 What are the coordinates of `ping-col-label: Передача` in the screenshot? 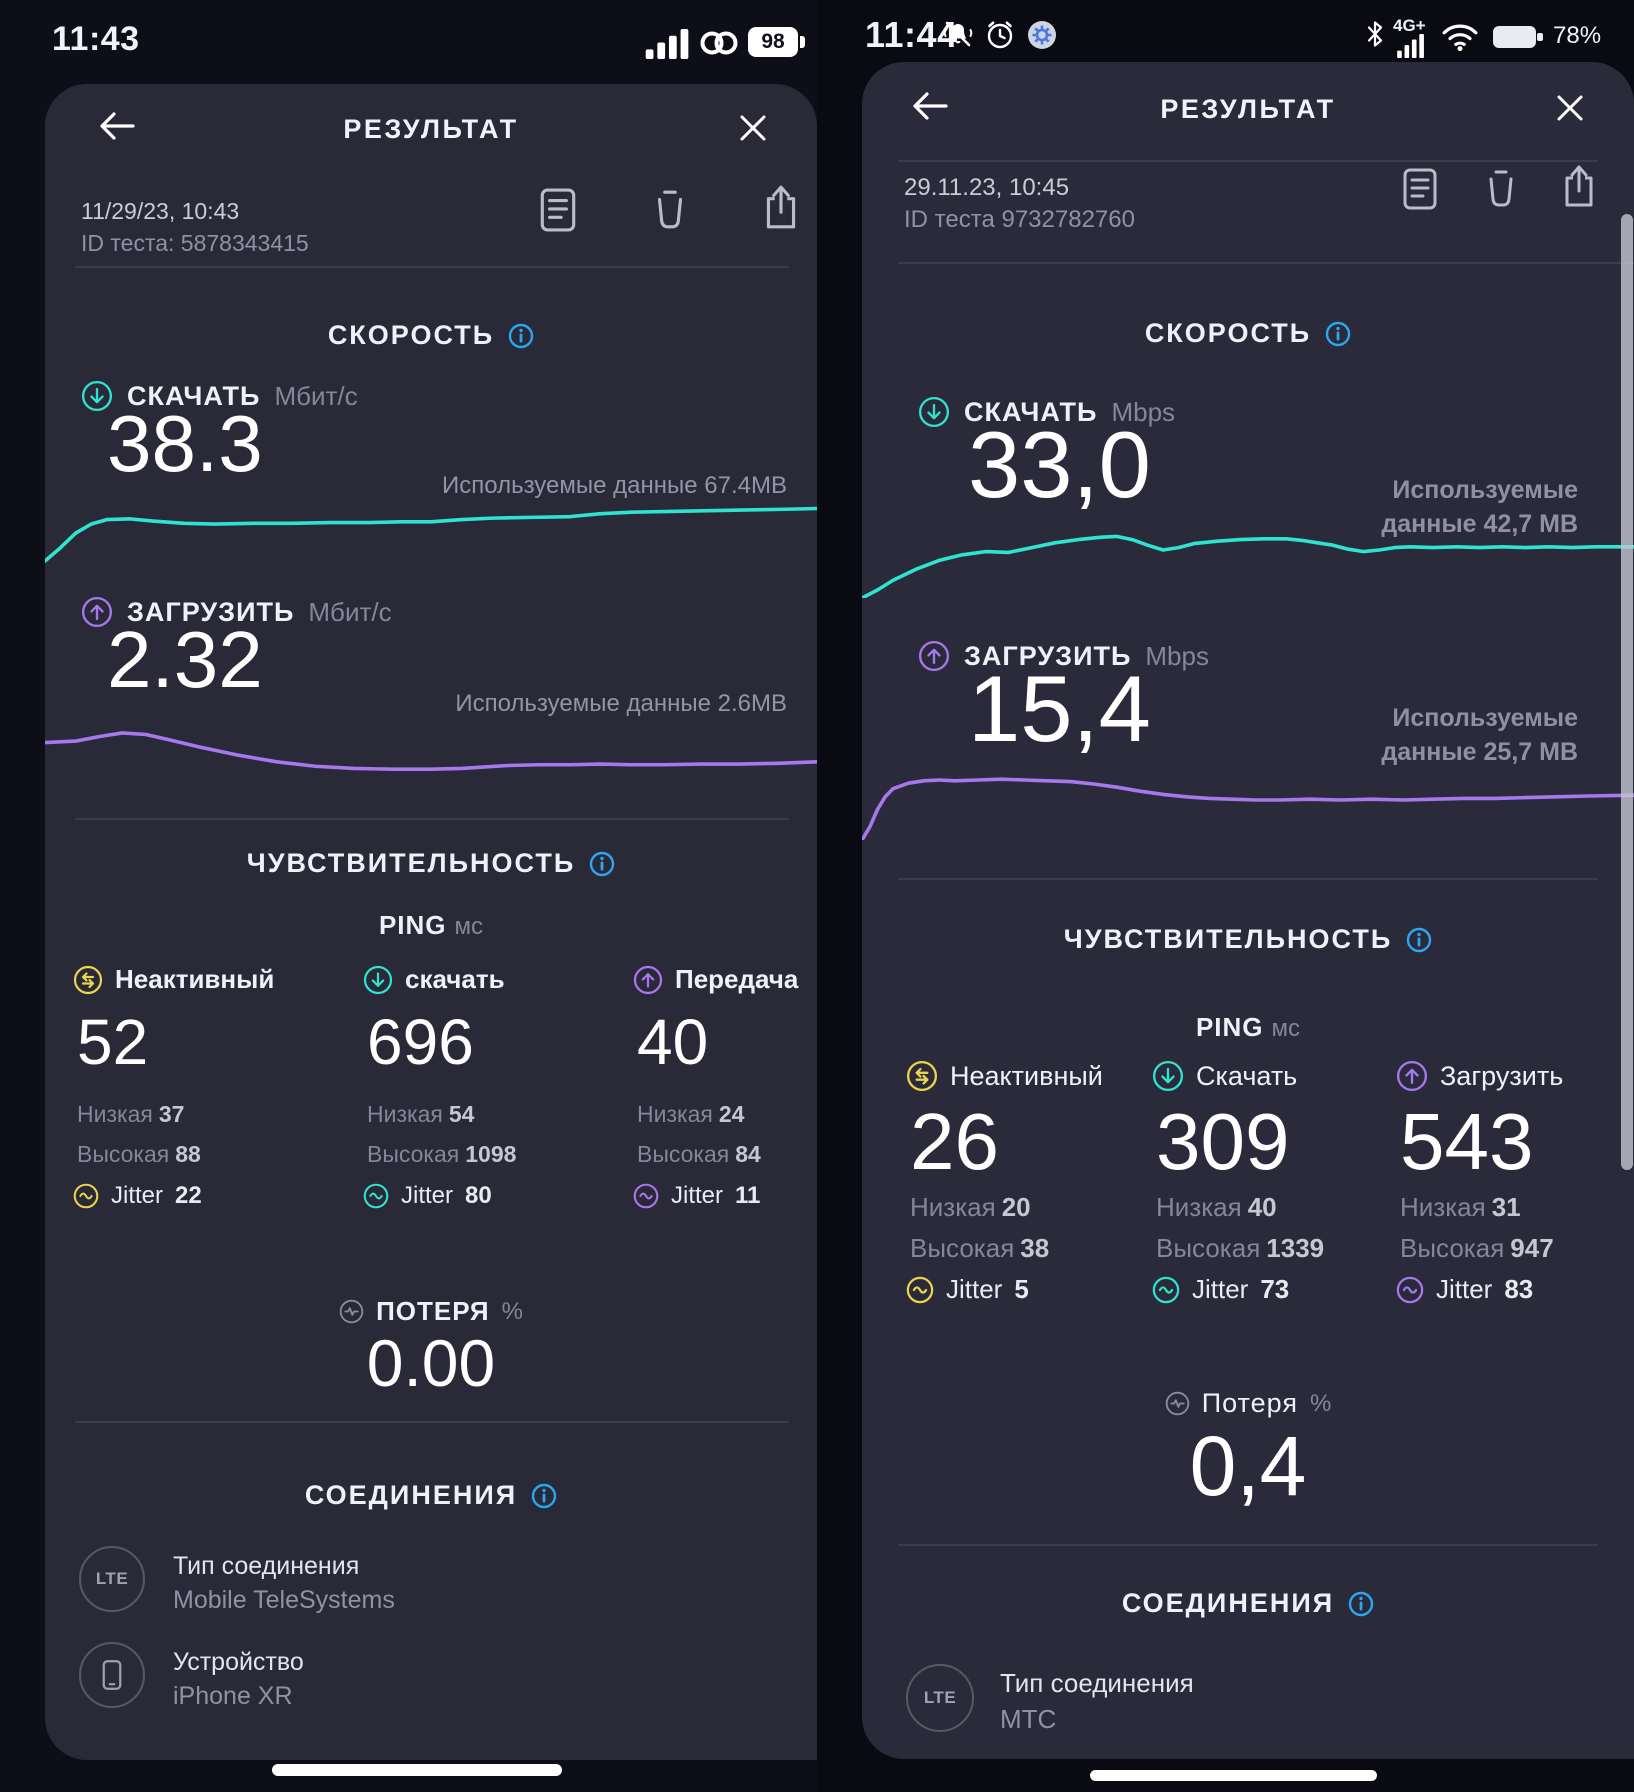 It's located at (737, 979).